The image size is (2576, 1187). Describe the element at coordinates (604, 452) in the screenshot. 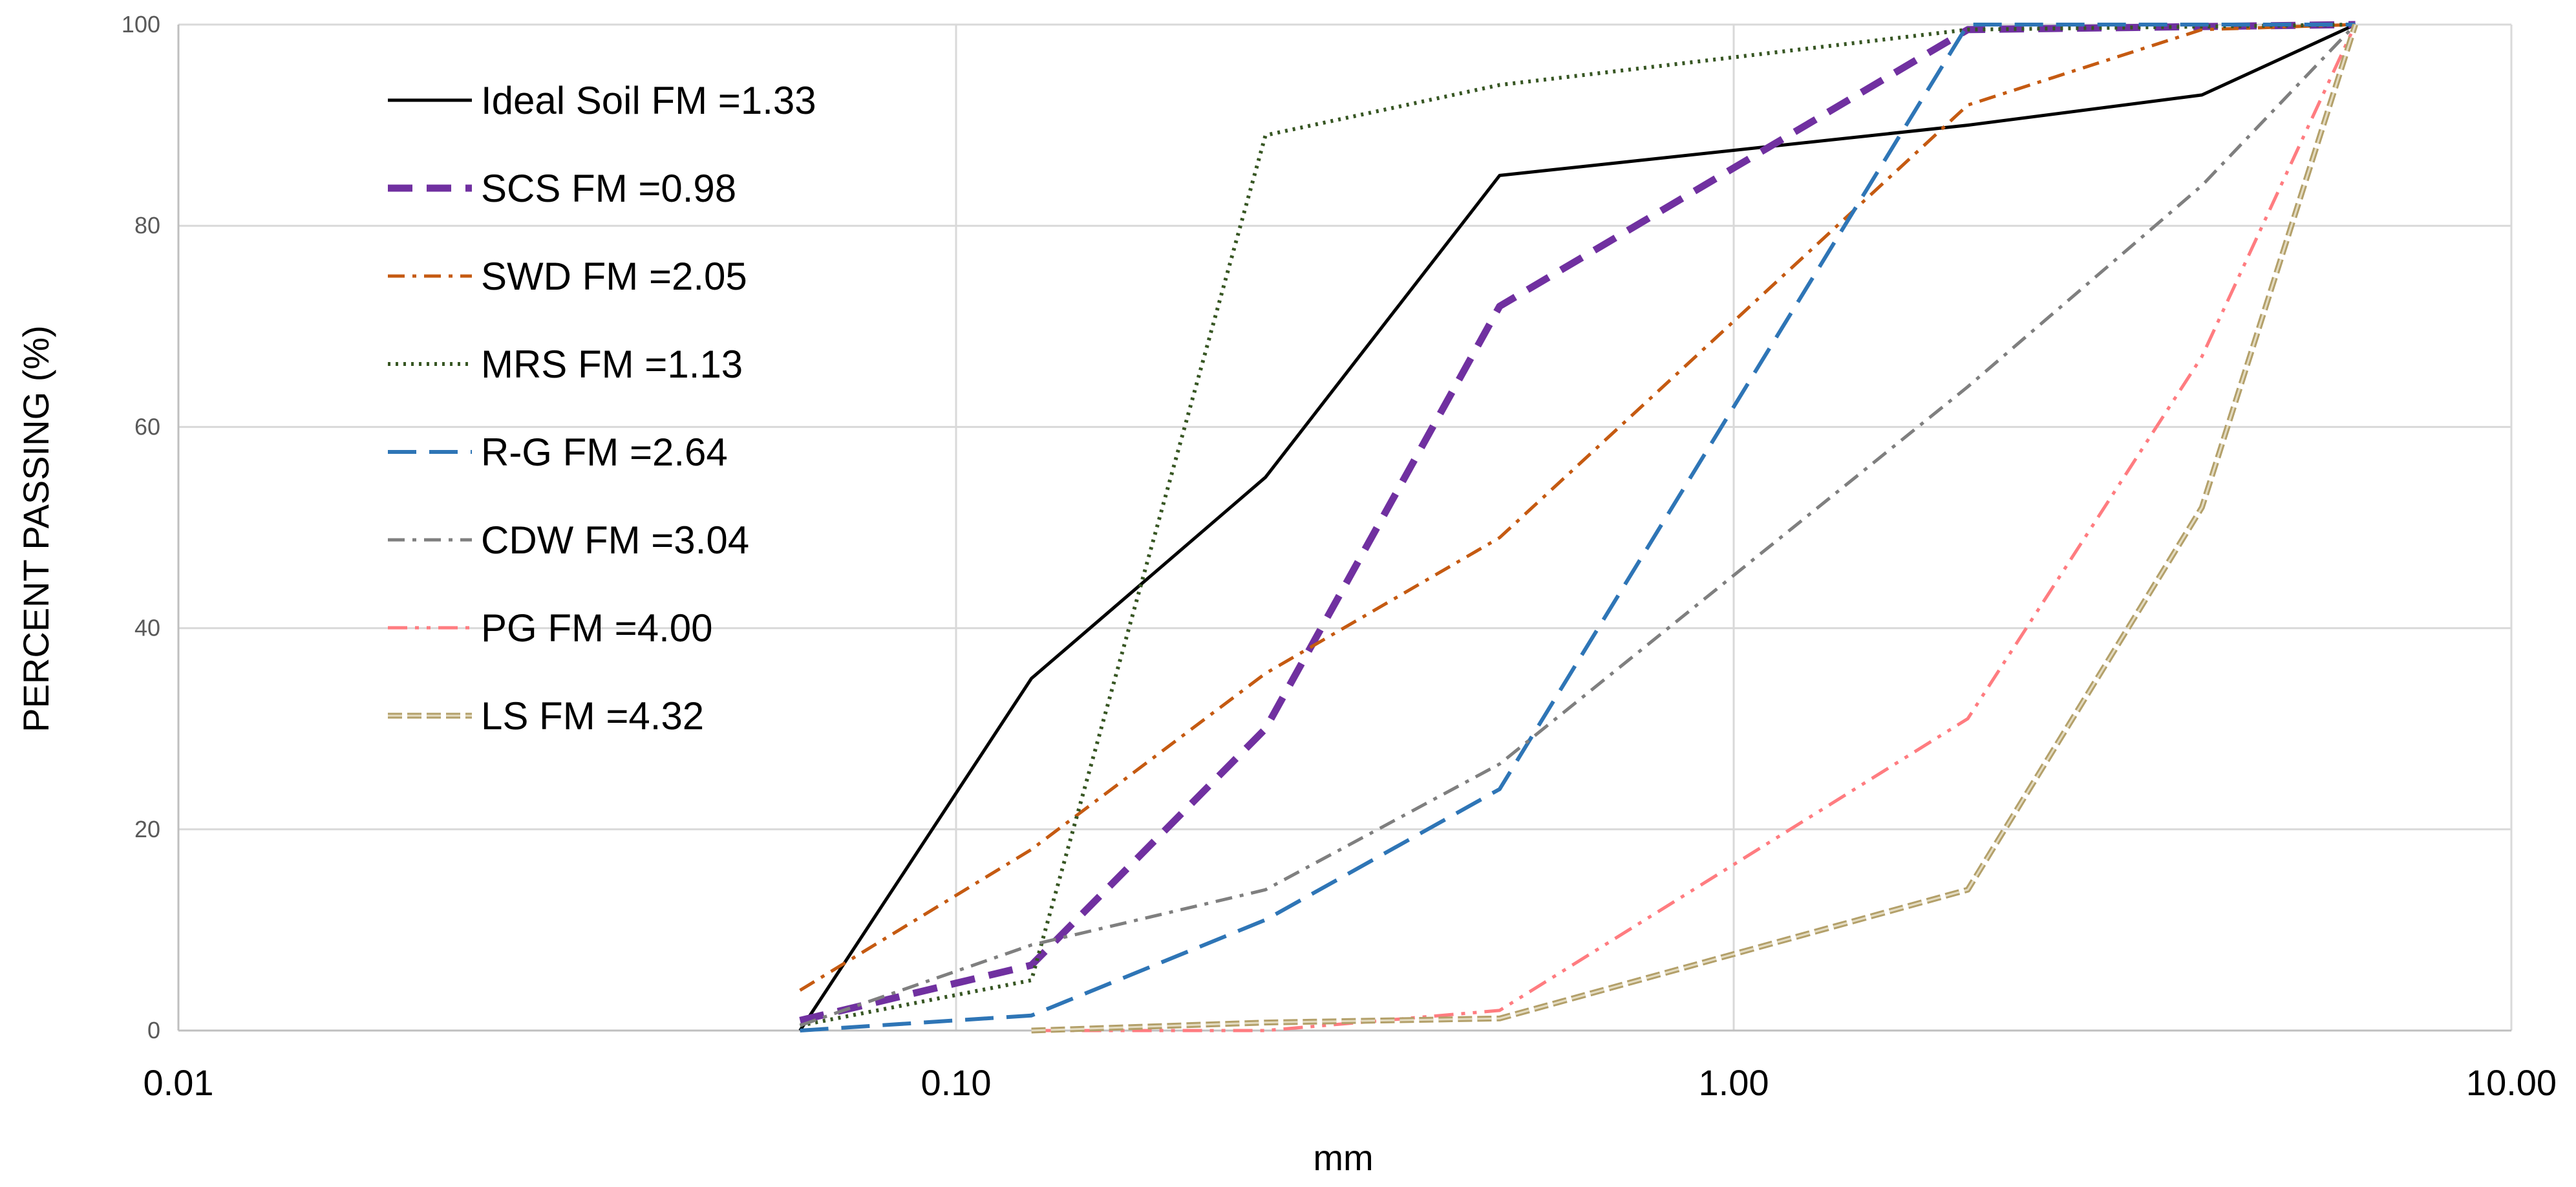

I see `legend-label-5: R-G FM =2.64` at that location.